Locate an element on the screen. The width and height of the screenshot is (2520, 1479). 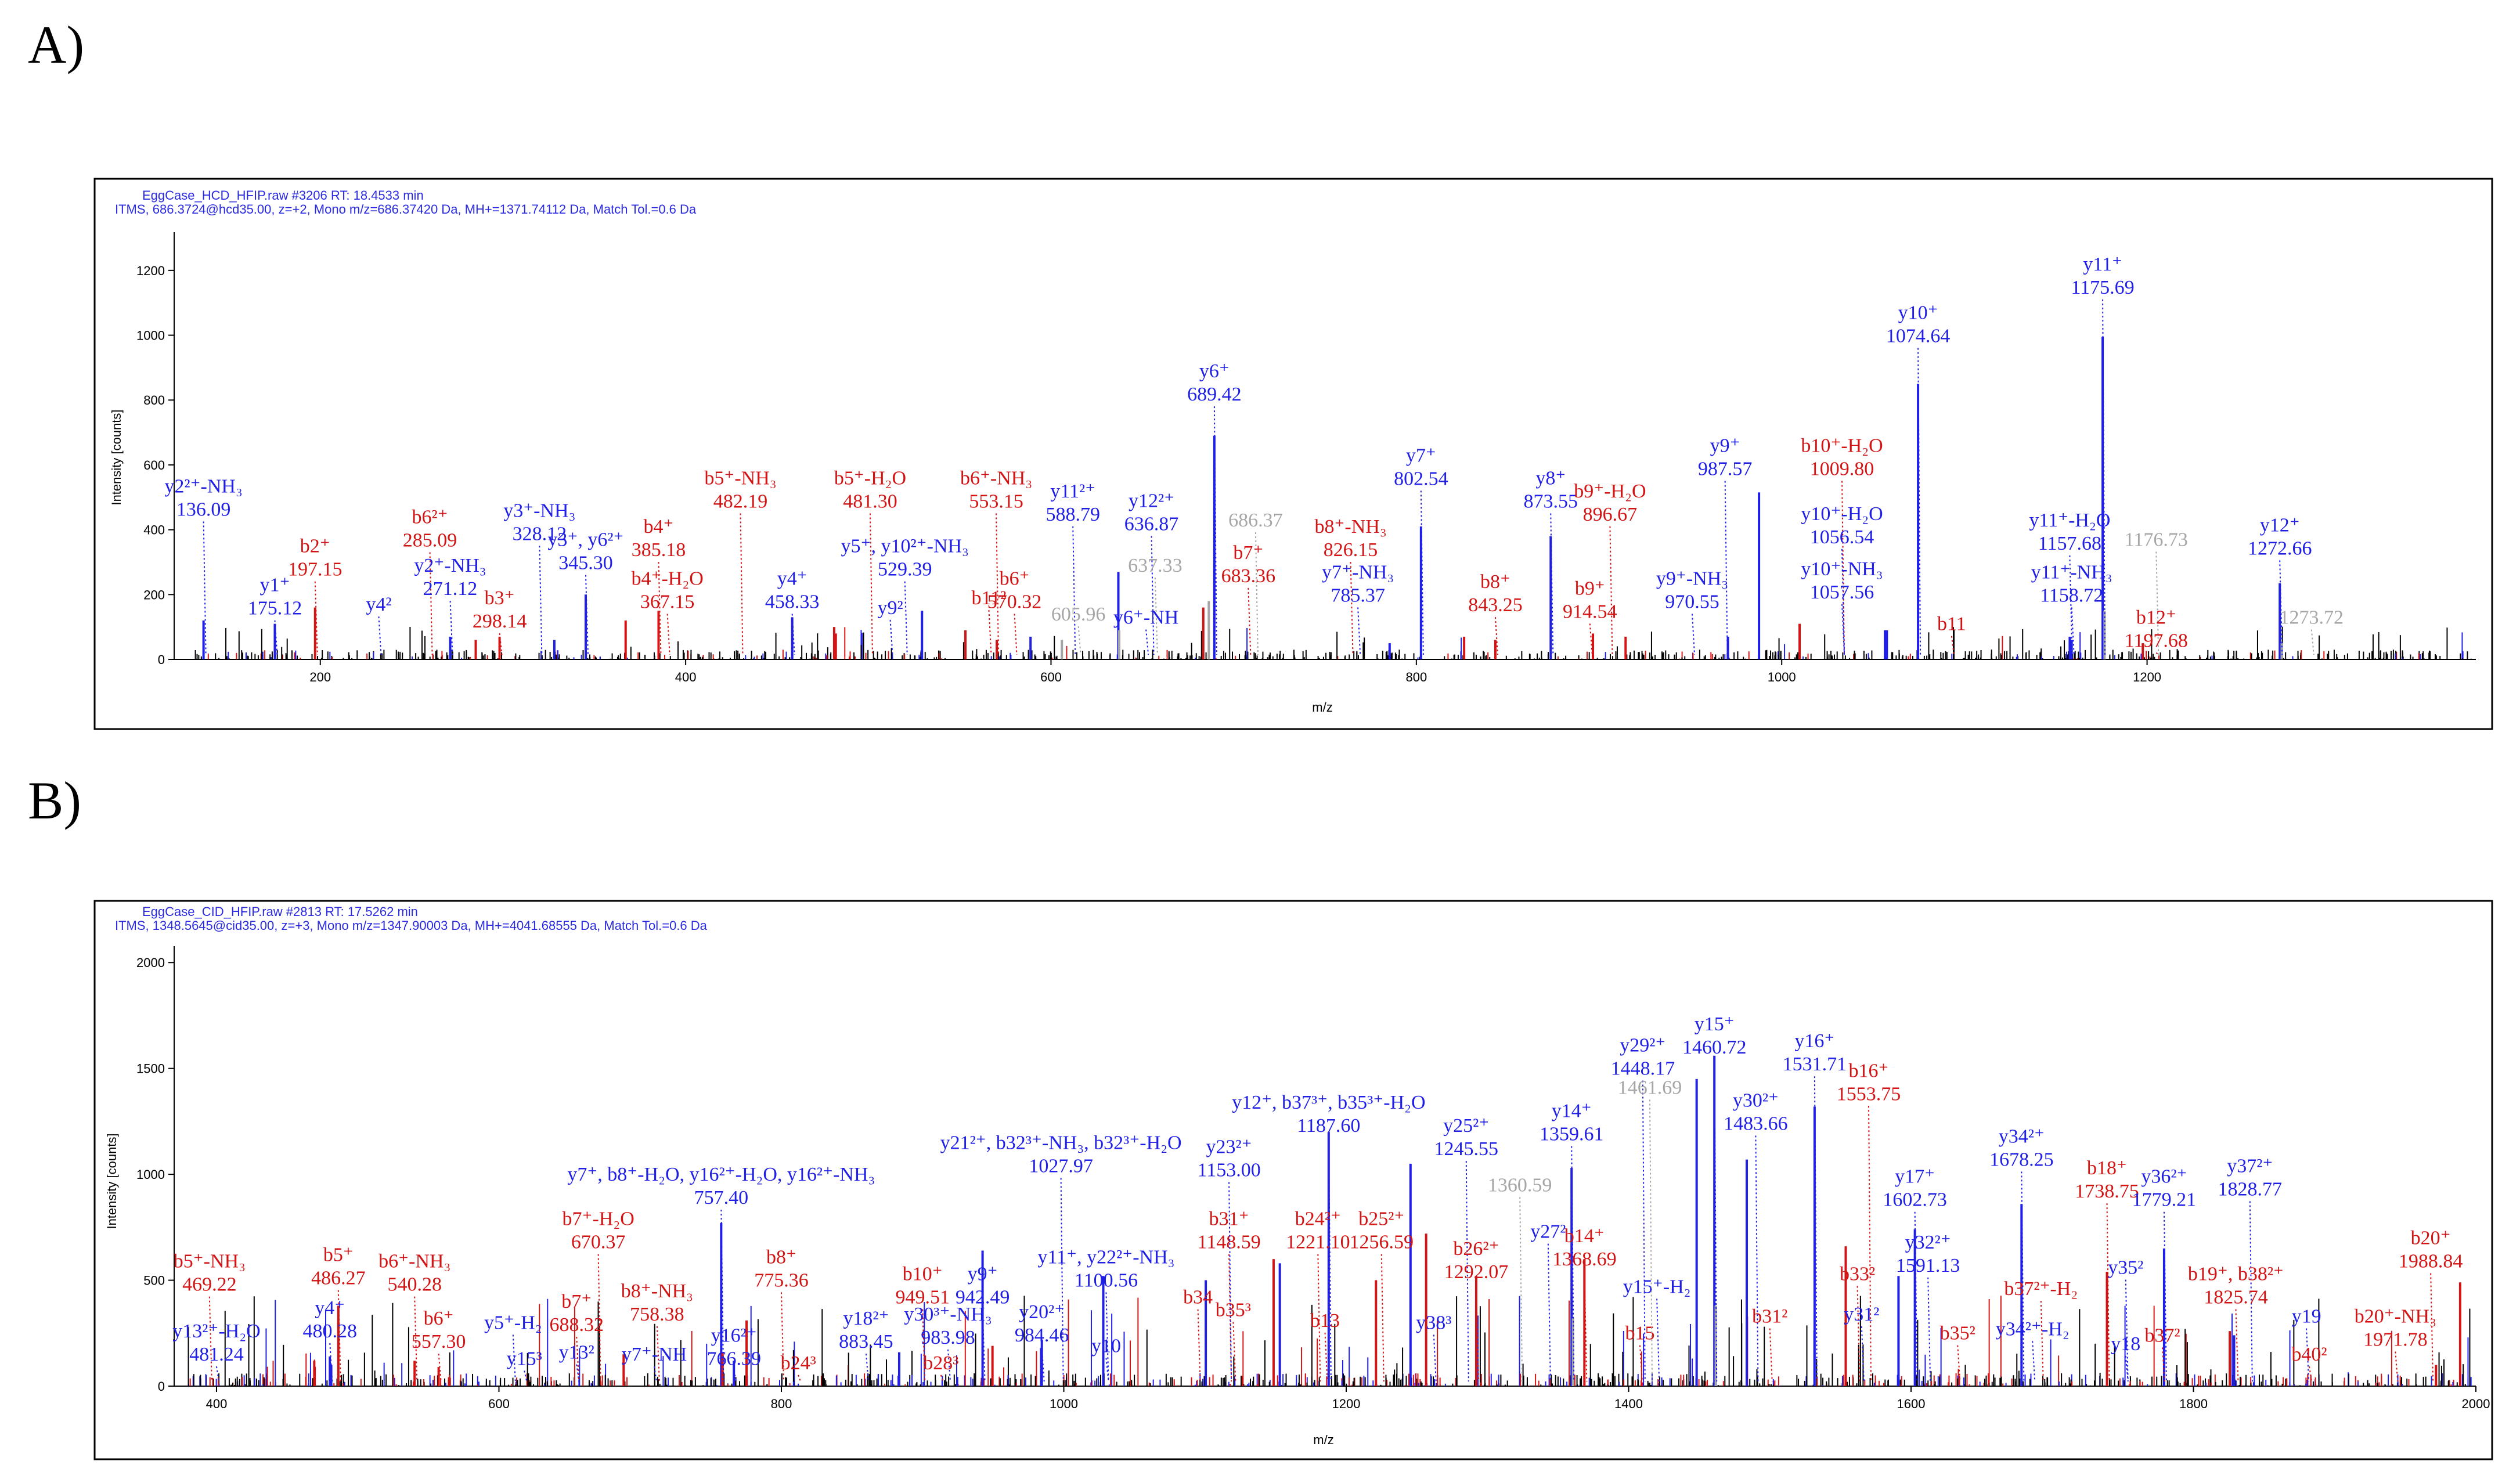
panel-a-peak-label: 345.30 is located at coordinates (585, 563).